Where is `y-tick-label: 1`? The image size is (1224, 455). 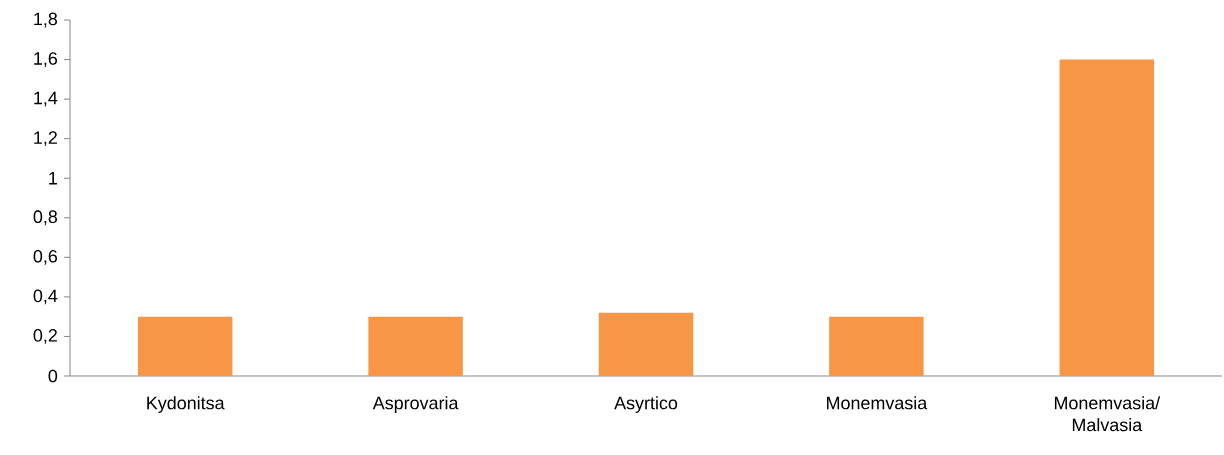 y-tick-label: 1 is located at coordinates (53, 178).